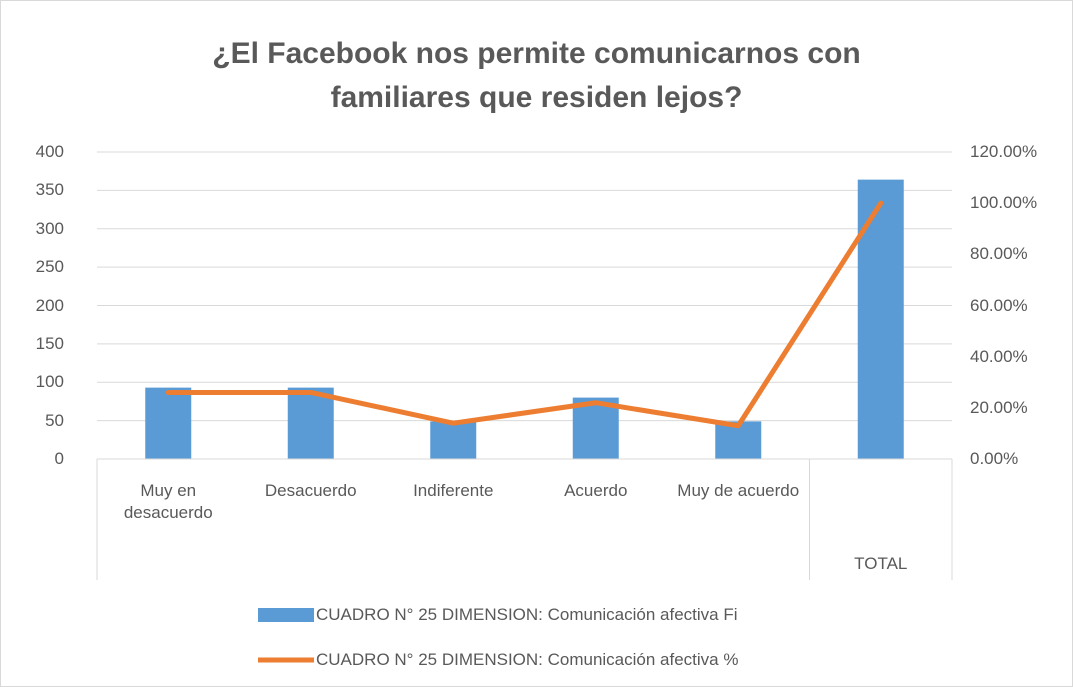 This screenshot has height=687, width=1073. What do you see at coordinates (49, 228) in the screenshot?
I see `y-tick-label: 300` at bounding box center [49, 228].